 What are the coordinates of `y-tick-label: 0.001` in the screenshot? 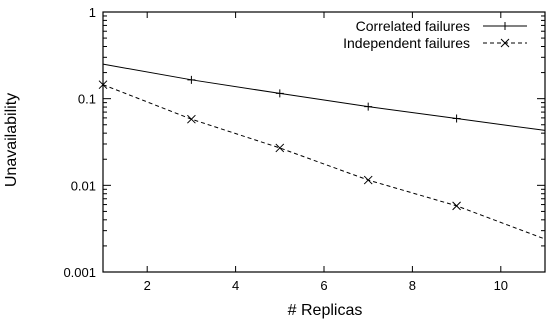 It's located at (79, 272).